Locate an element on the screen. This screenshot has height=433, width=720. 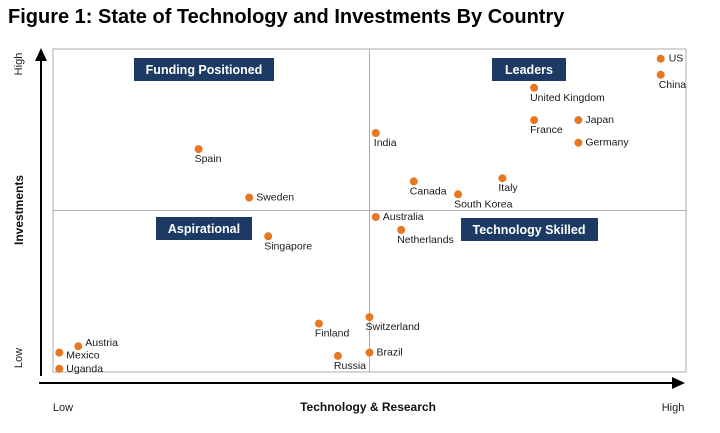
quadrant-label-aspirational: Aspirational is located at coordinates (204, 228).